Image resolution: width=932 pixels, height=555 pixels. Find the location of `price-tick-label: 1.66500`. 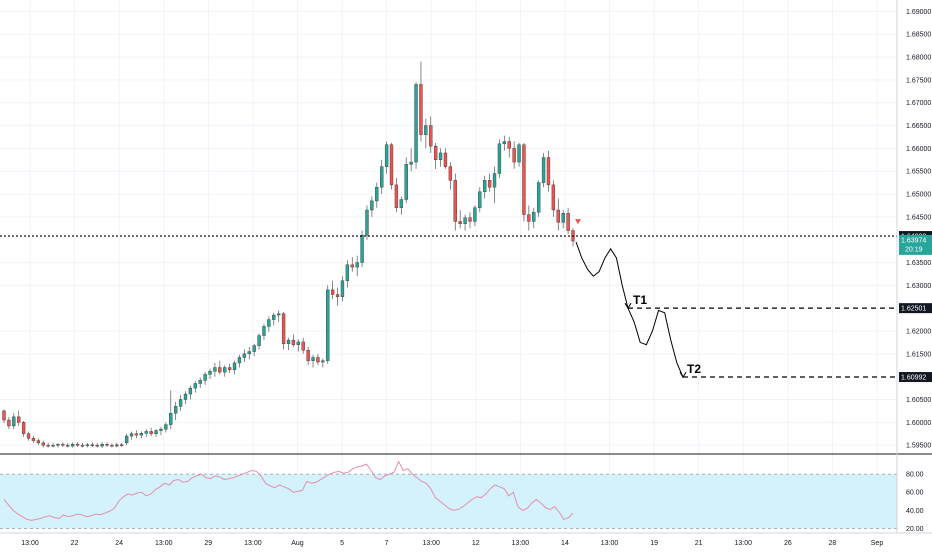

price-tick-label: 1.66500 is located at coordinates (918, 126).